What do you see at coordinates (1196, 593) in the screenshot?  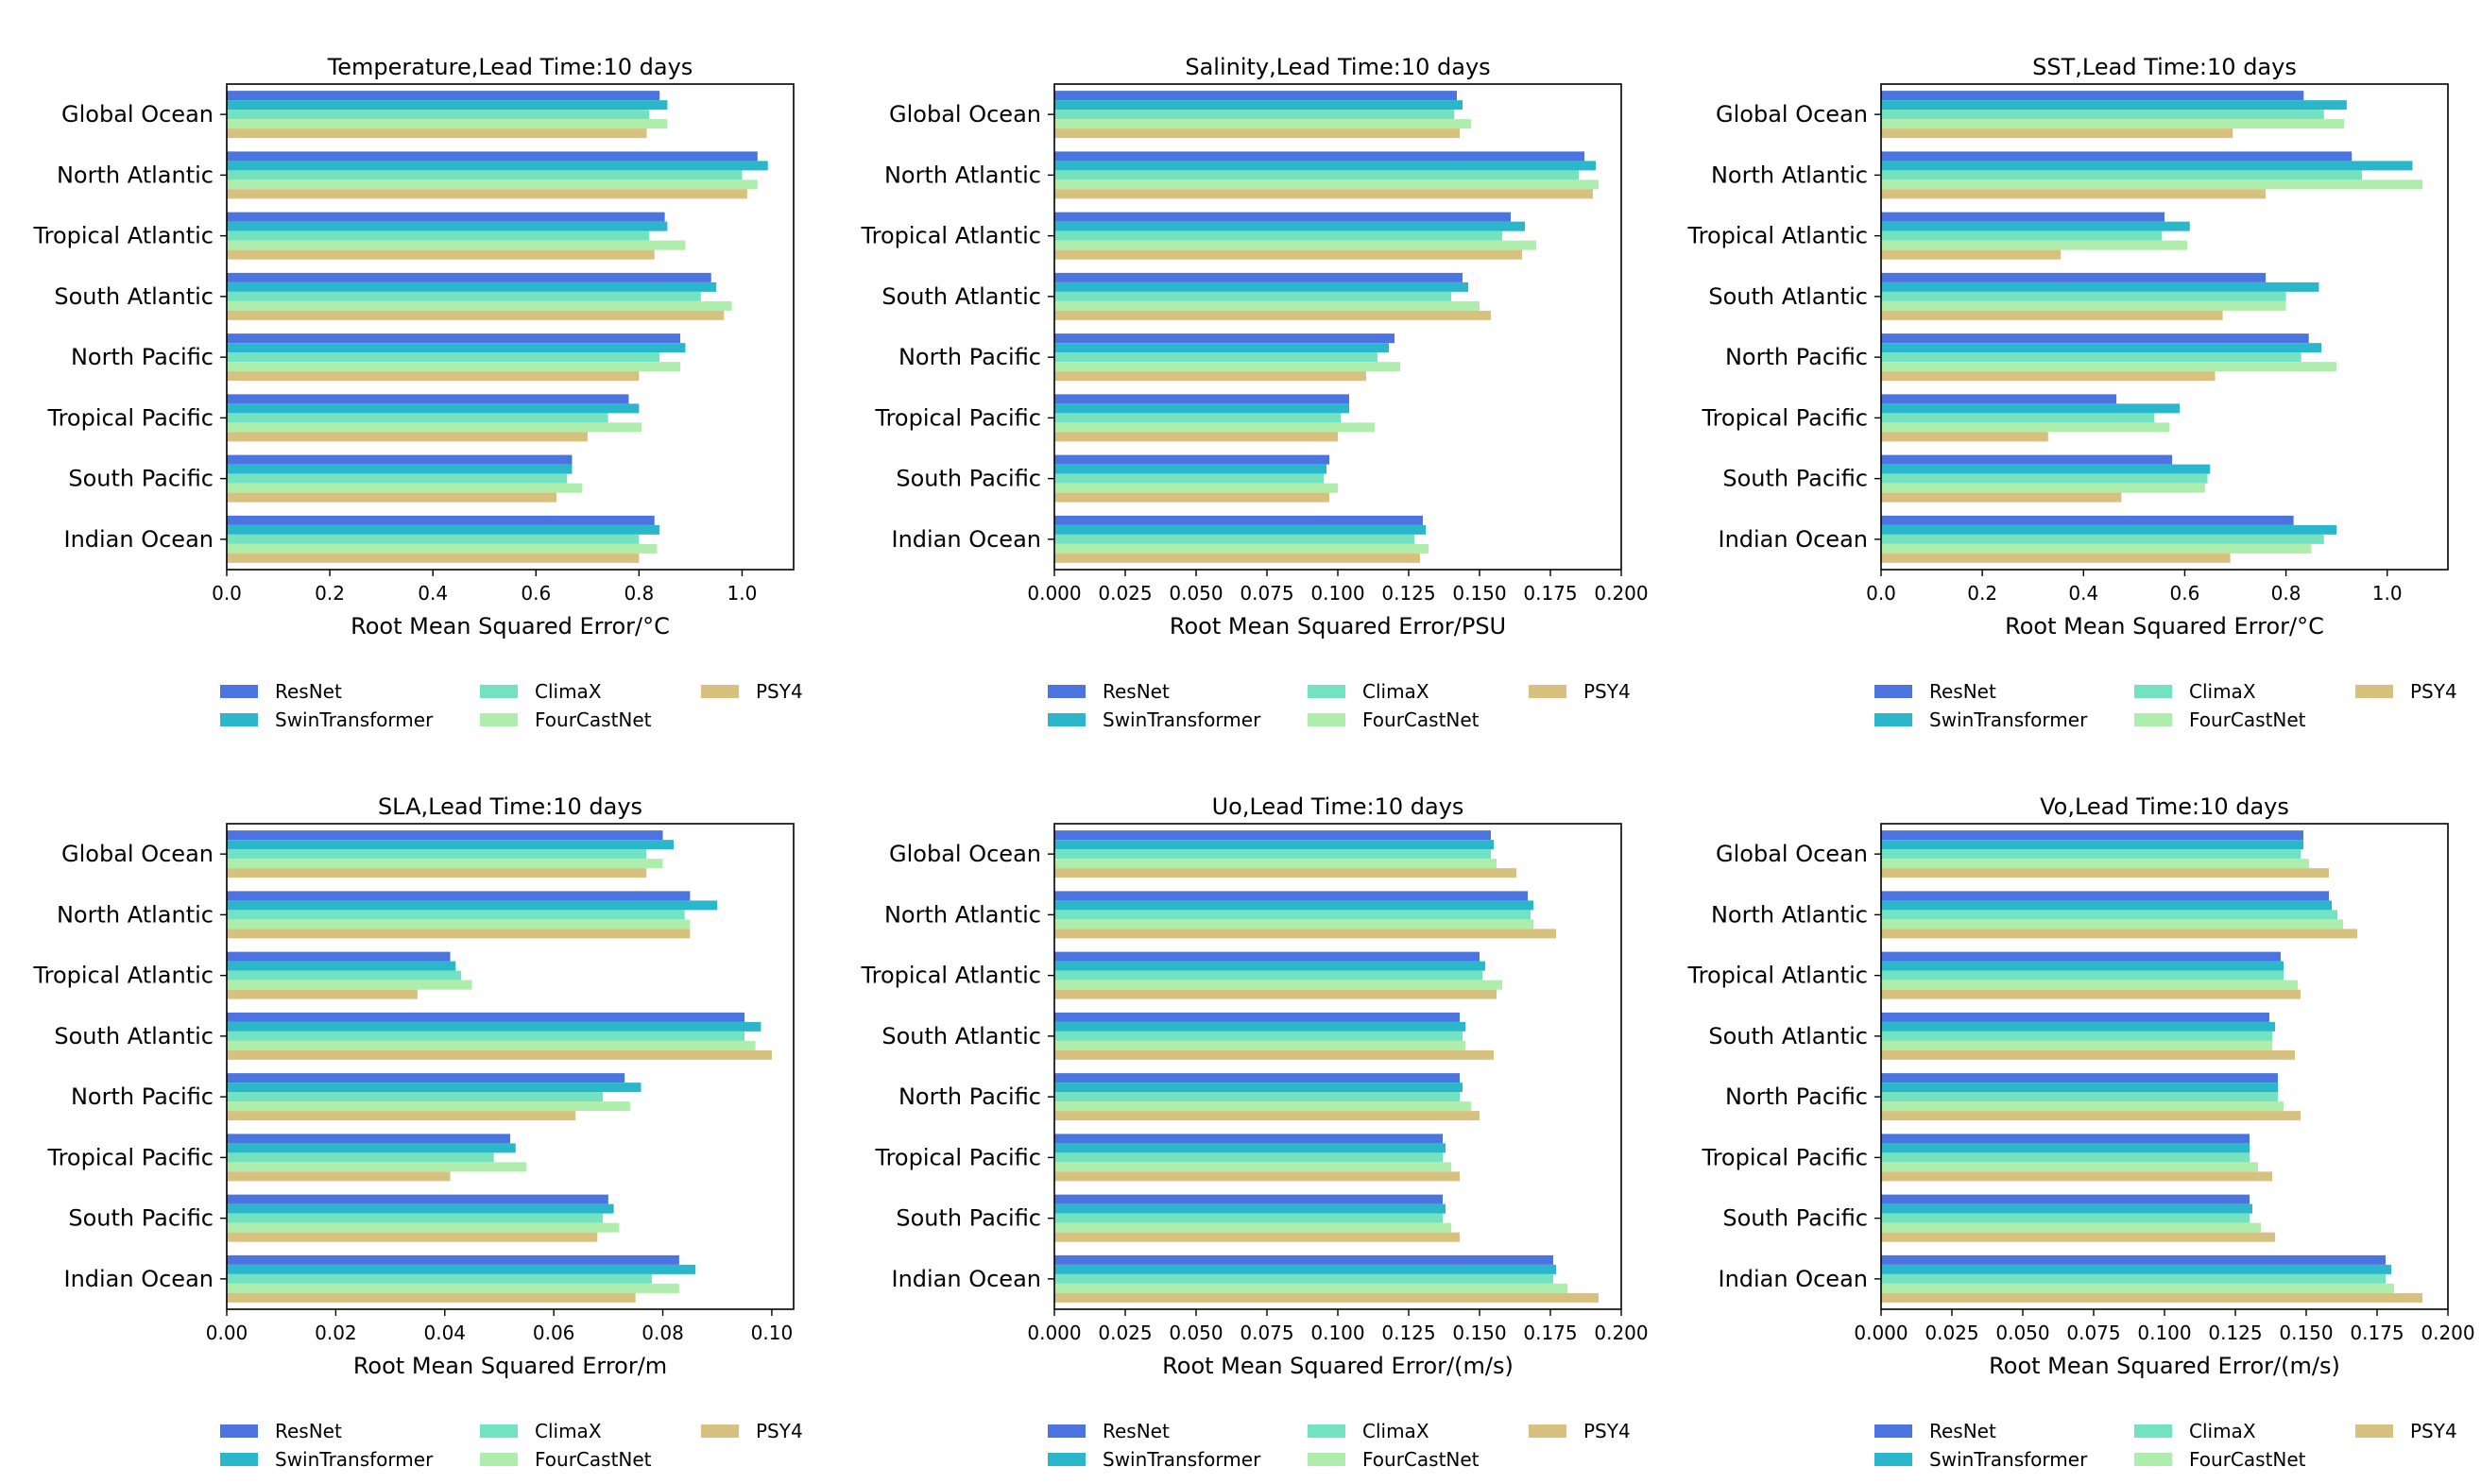 I see `x-tick-label: 0.050` at bounding box center [1196, 593].